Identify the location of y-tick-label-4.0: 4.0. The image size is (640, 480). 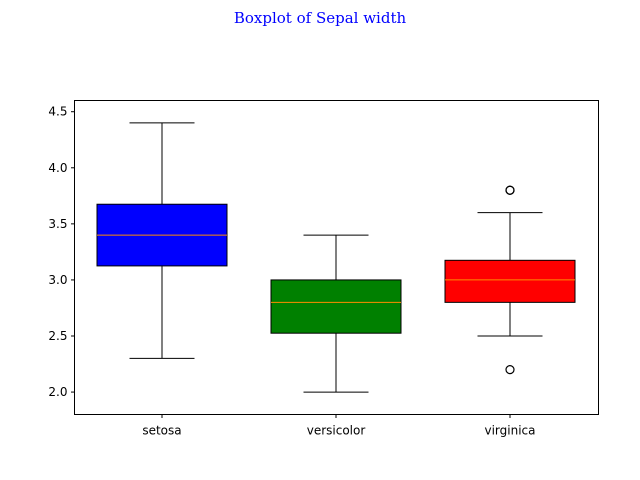
(57, 168).